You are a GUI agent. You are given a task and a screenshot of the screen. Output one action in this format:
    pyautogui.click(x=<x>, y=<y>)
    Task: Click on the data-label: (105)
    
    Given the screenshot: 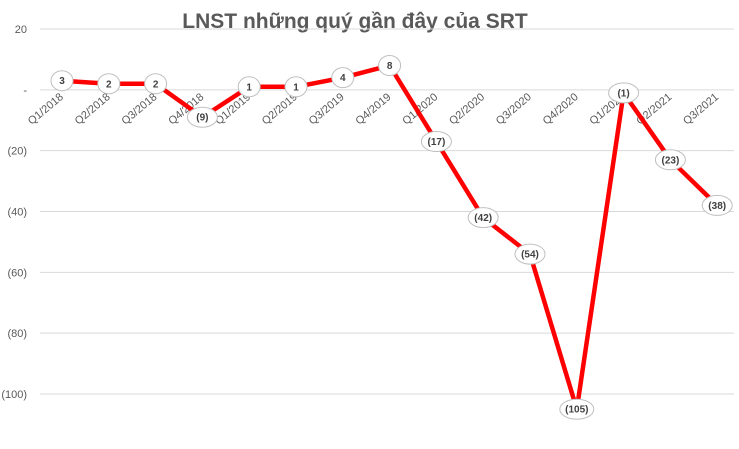 What is the action you would take?
    pyautogui.click(x=576, y=410)
    